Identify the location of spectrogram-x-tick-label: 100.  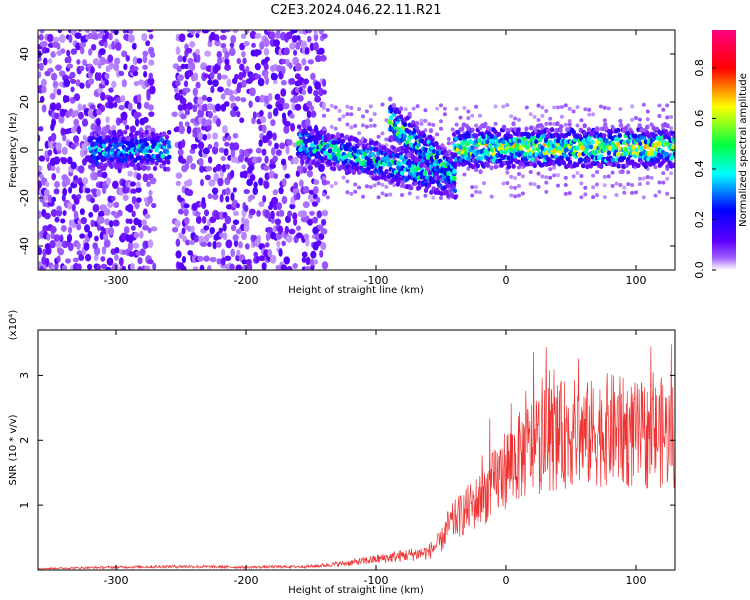
(636, 280).